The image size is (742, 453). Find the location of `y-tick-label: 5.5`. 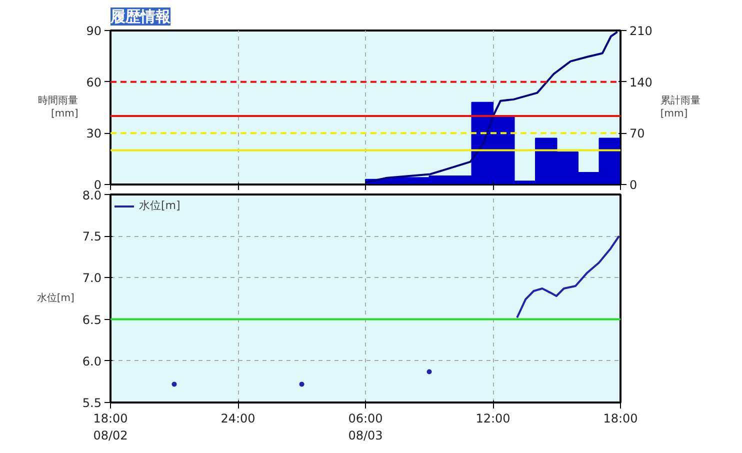

y-tick-label: 5.5 is located at coordinates (92, 403).